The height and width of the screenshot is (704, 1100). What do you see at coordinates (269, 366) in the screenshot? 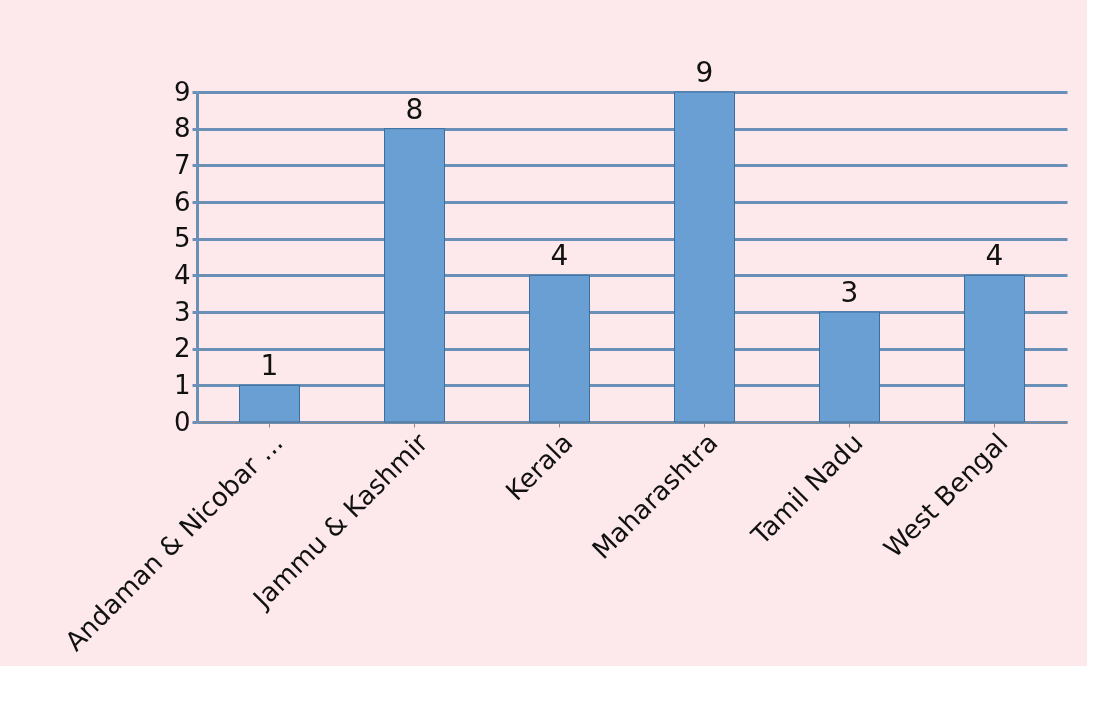
I see `data-label: 1` at bounding box center [269, 366].